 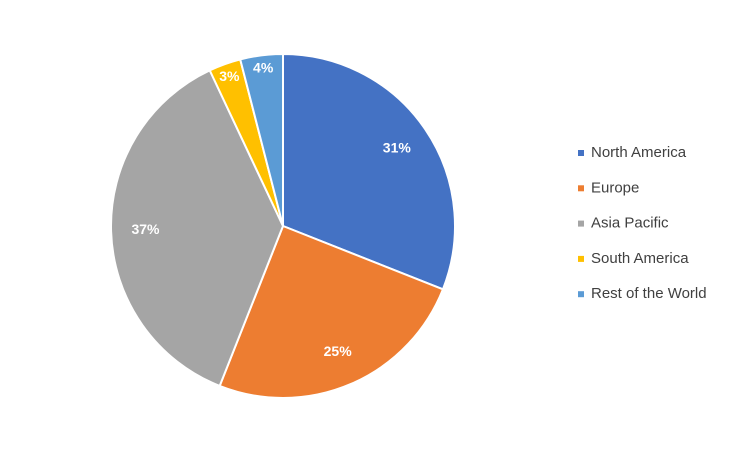 I want to click on data-label: 31%, so click(x=397, y=147).